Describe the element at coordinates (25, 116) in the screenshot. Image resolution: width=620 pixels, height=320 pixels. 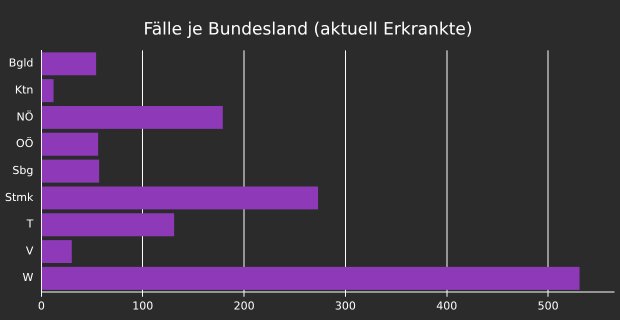
I see `y-tick-label: NÖ` at that location.